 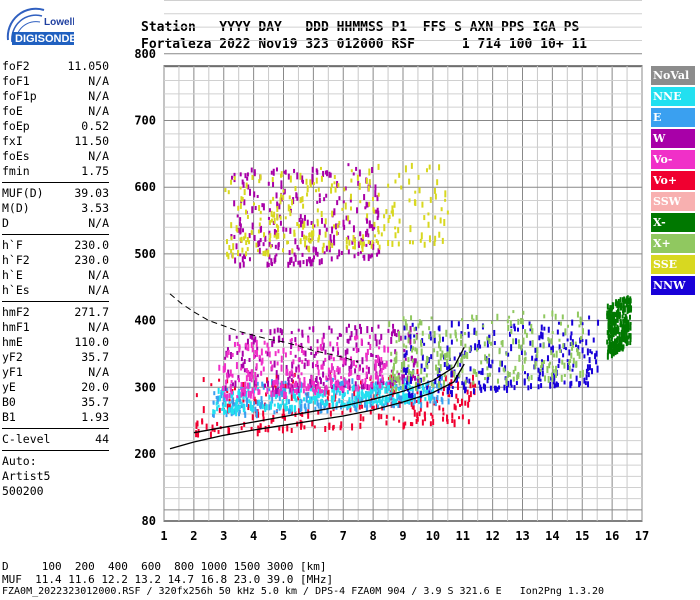 What do you see at coordinates (98, 223) in the screenshot?
I see `parameter-value: N/A` at bounding box center [98, 223].